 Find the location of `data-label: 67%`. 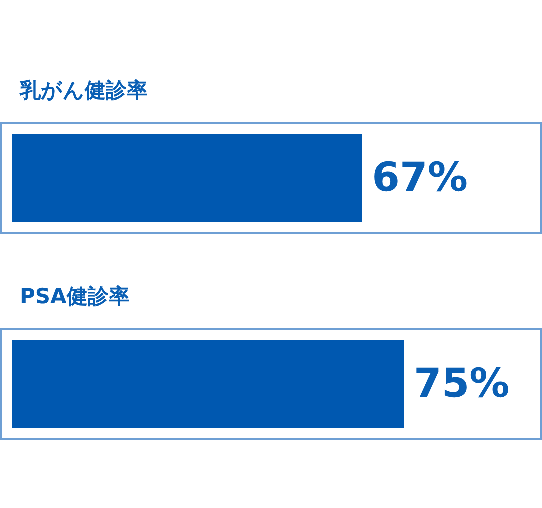

data-label: 67% is located at coordinates (420, 178).